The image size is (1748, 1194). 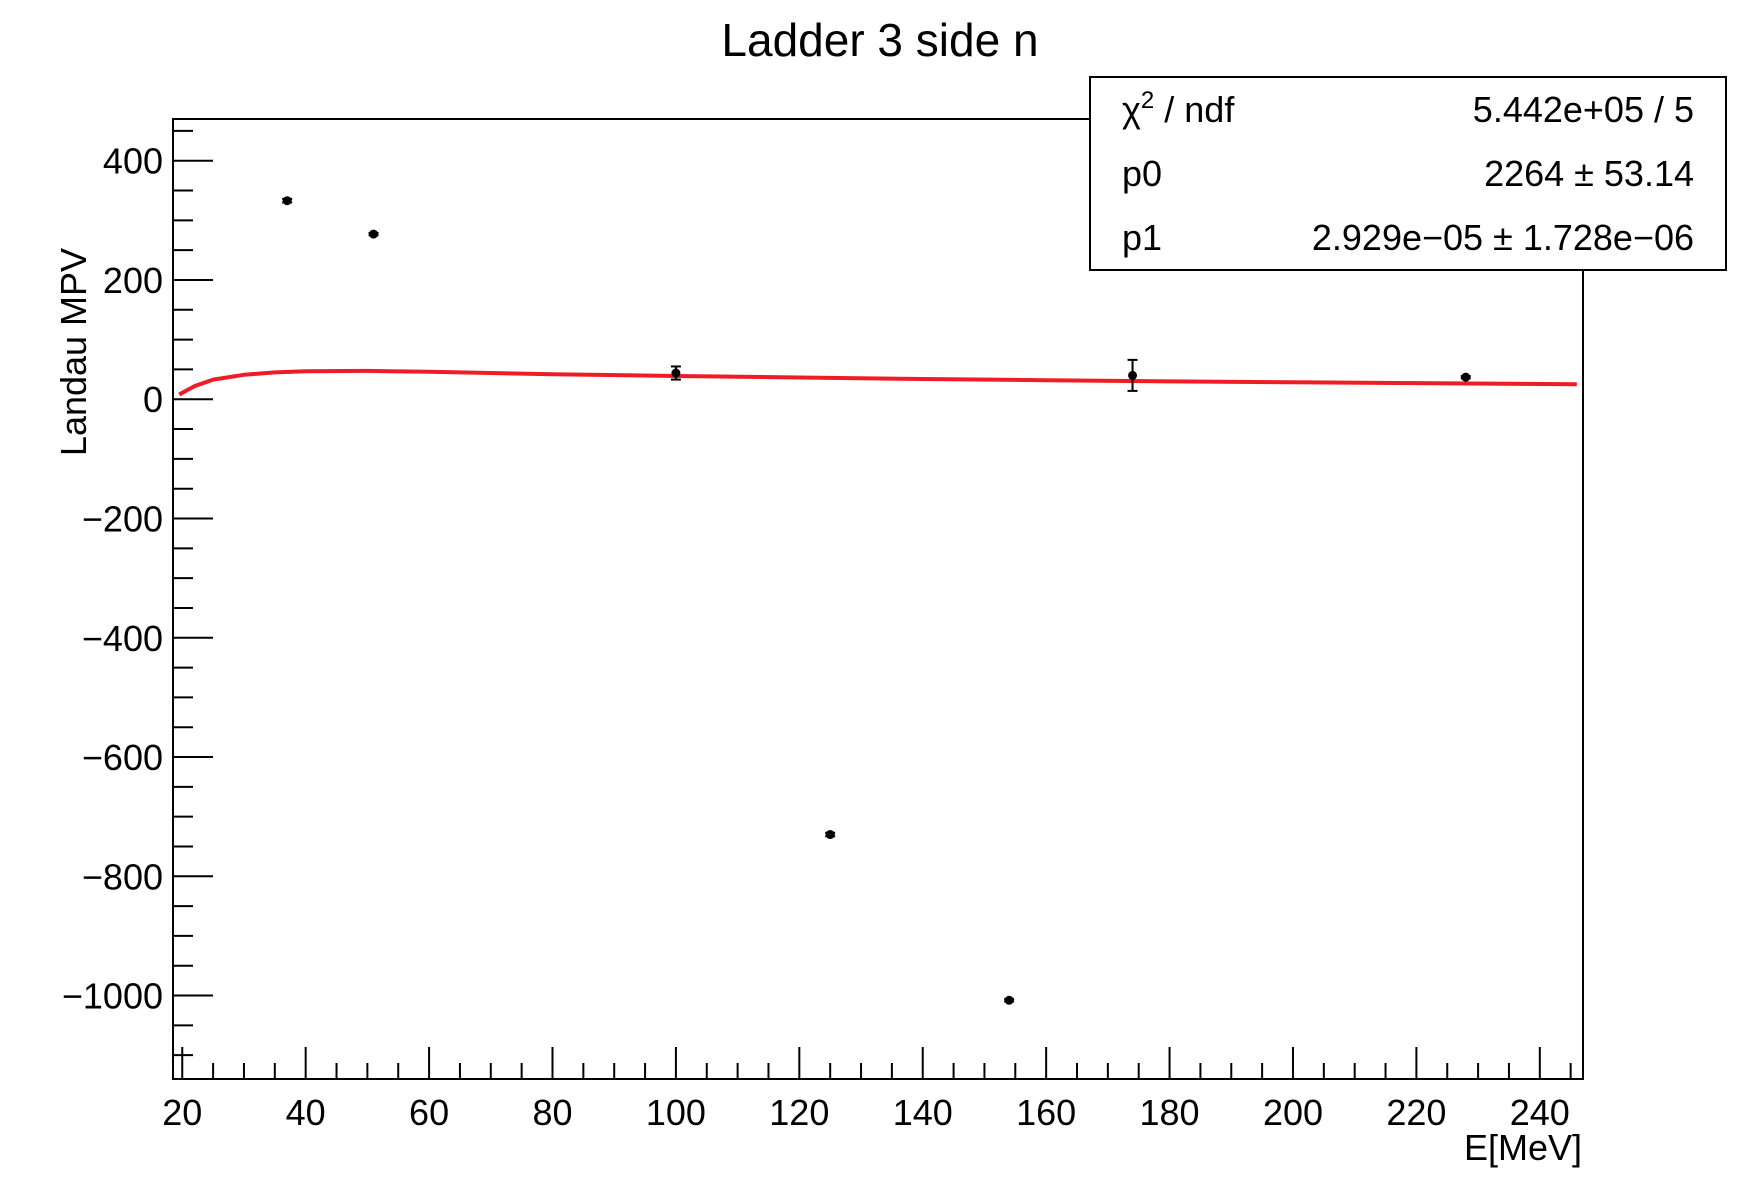 What do you see at coordinates (112, 996) in the screenshot?
I see `y-tick-label: −1000` at bounding box center [112, 996].